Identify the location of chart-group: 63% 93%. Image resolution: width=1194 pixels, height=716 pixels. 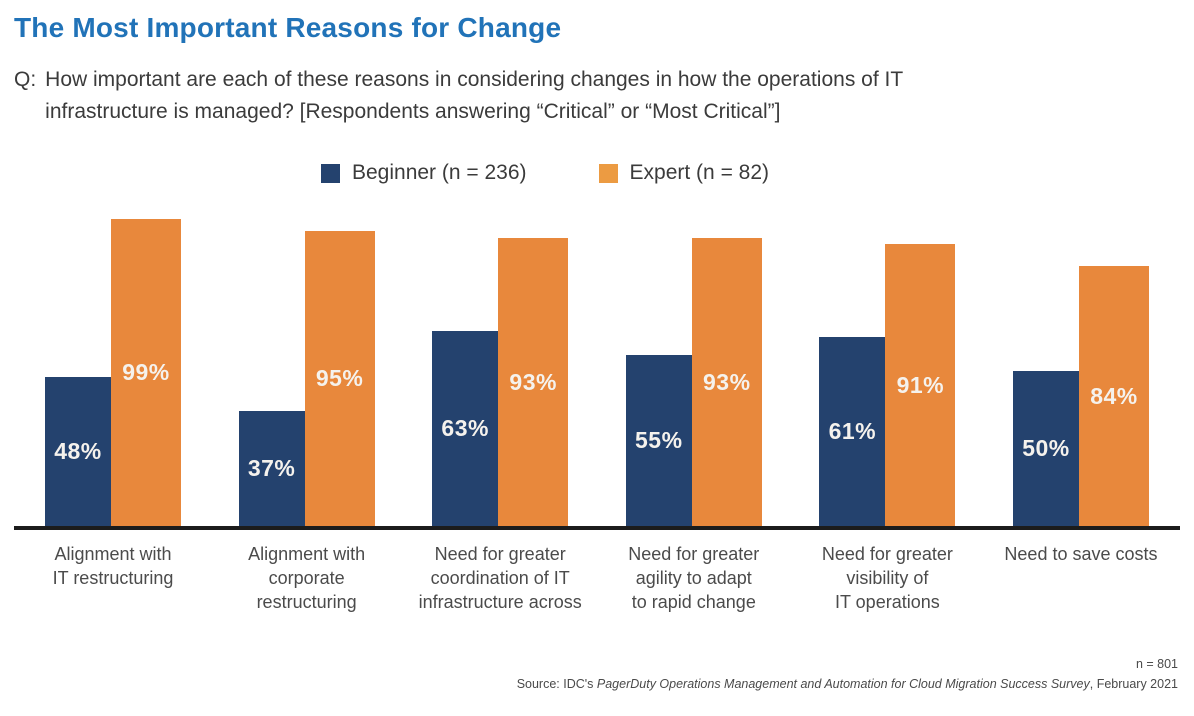
(500, 371).